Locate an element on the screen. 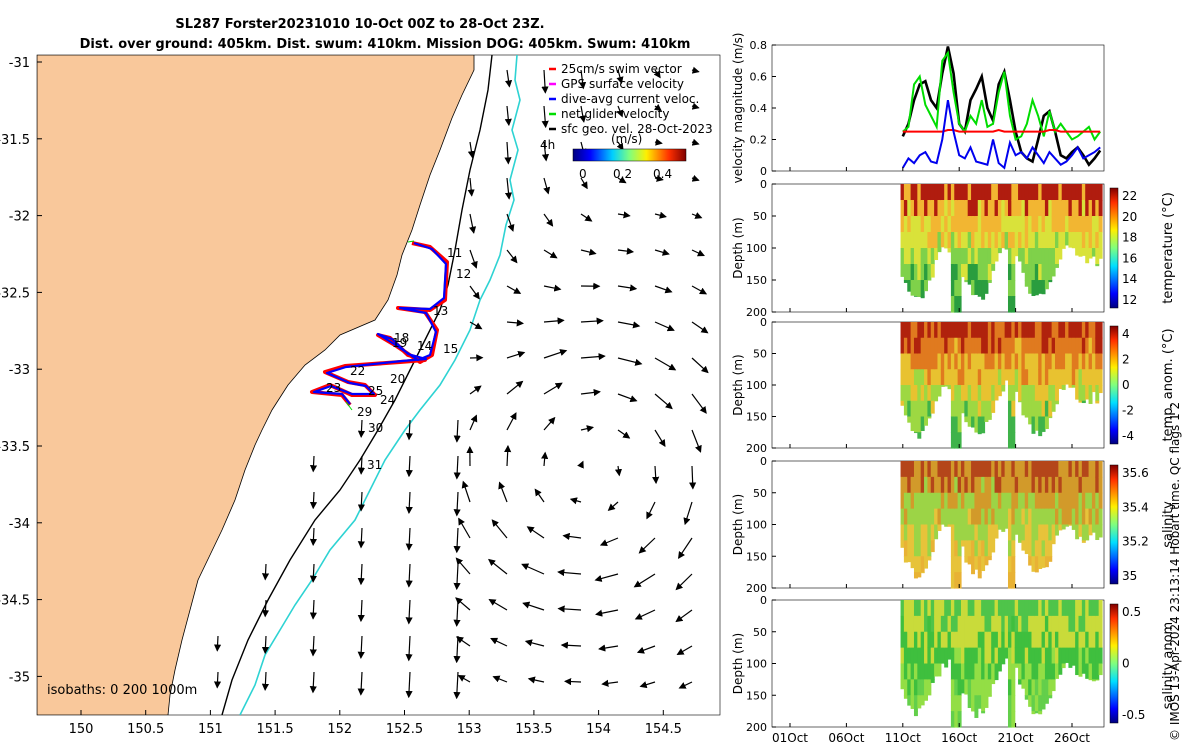  day-label: 13 is located at coordinates (440, 311).